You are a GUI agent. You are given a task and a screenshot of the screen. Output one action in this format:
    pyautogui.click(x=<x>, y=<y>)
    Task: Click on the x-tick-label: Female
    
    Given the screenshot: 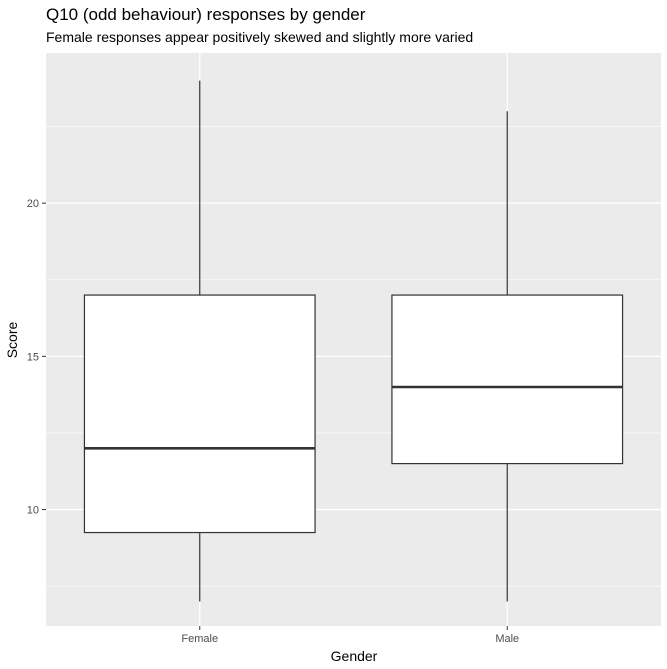 What is the action you would take?
    pyautogui.click(x=199, y=639)
    